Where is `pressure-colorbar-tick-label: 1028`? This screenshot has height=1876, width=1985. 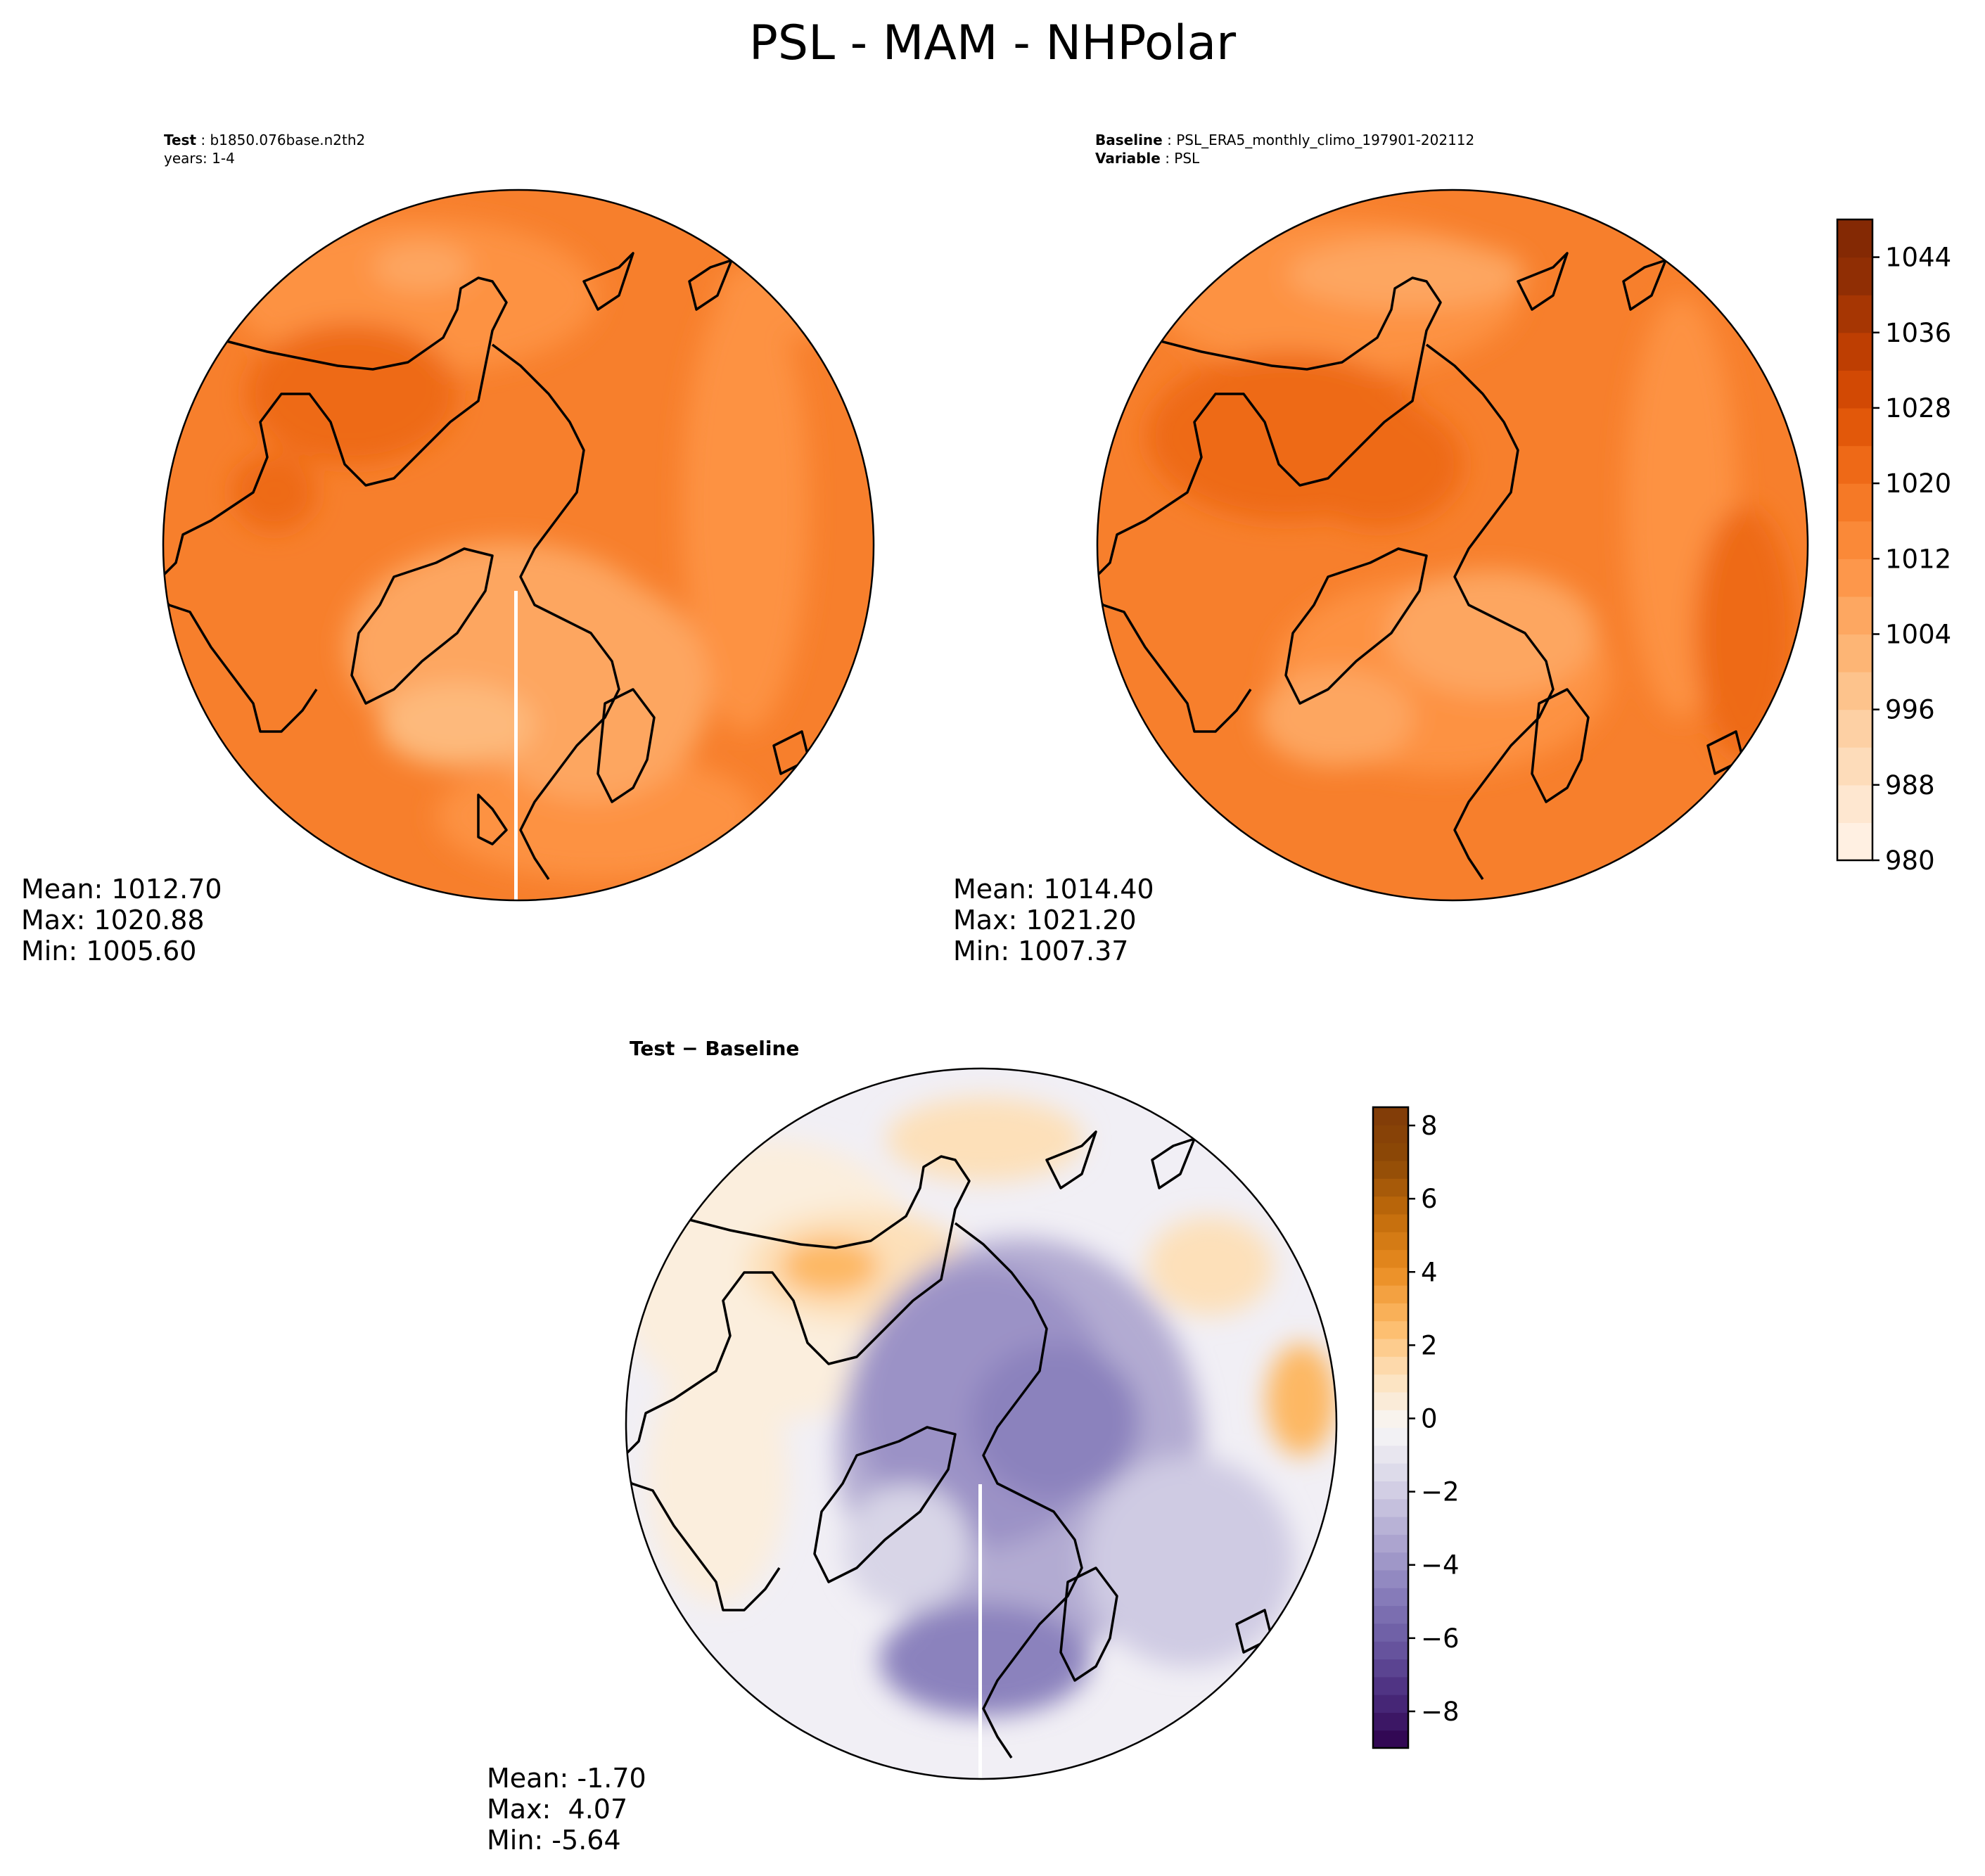
pressure-colorbar-tick-label: 1028 is located at coordinates (1918, 408).